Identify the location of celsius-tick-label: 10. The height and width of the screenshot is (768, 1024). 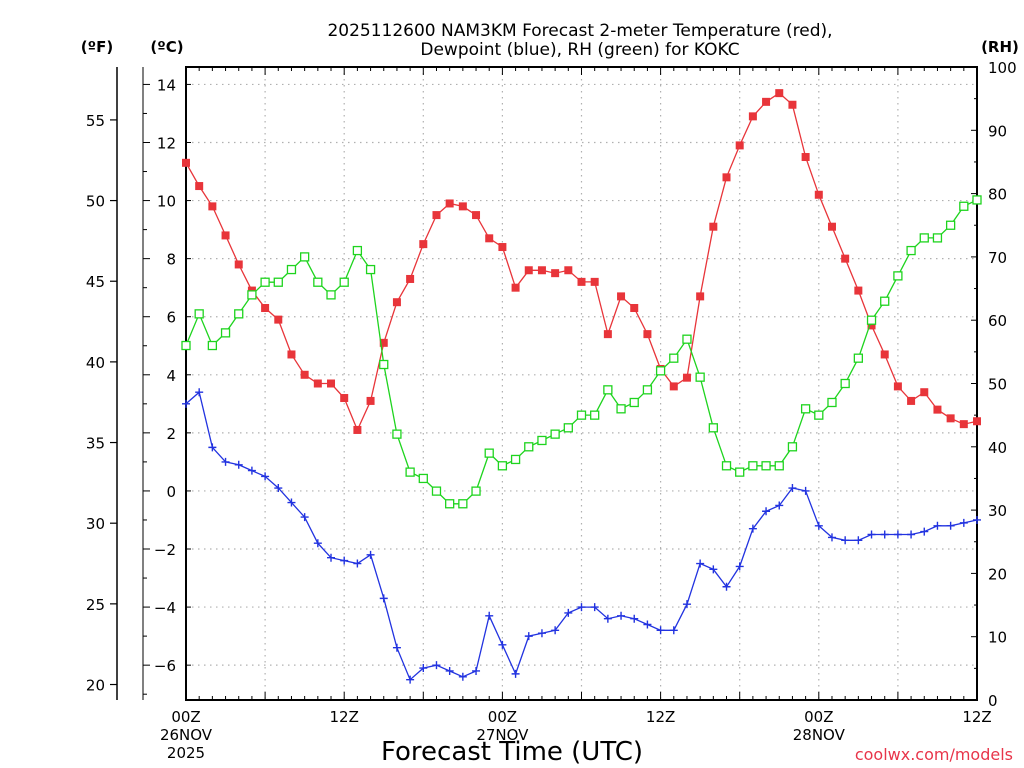
(166, 202).